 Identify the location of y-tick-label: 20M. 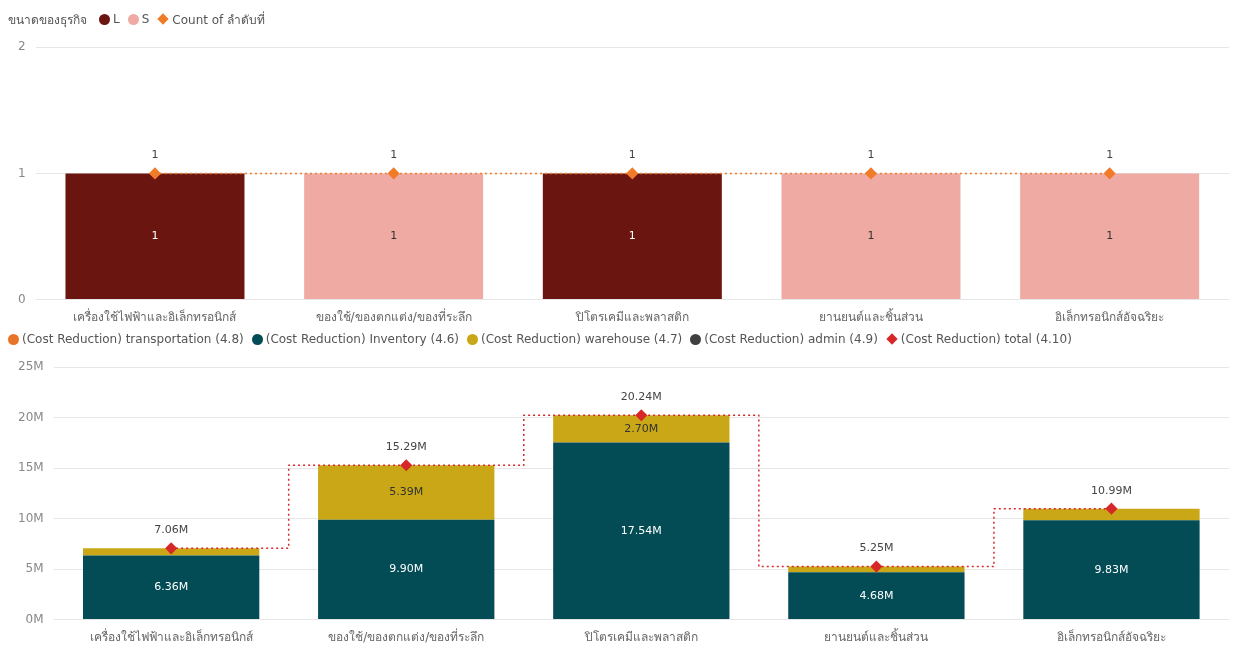
(31, 416).